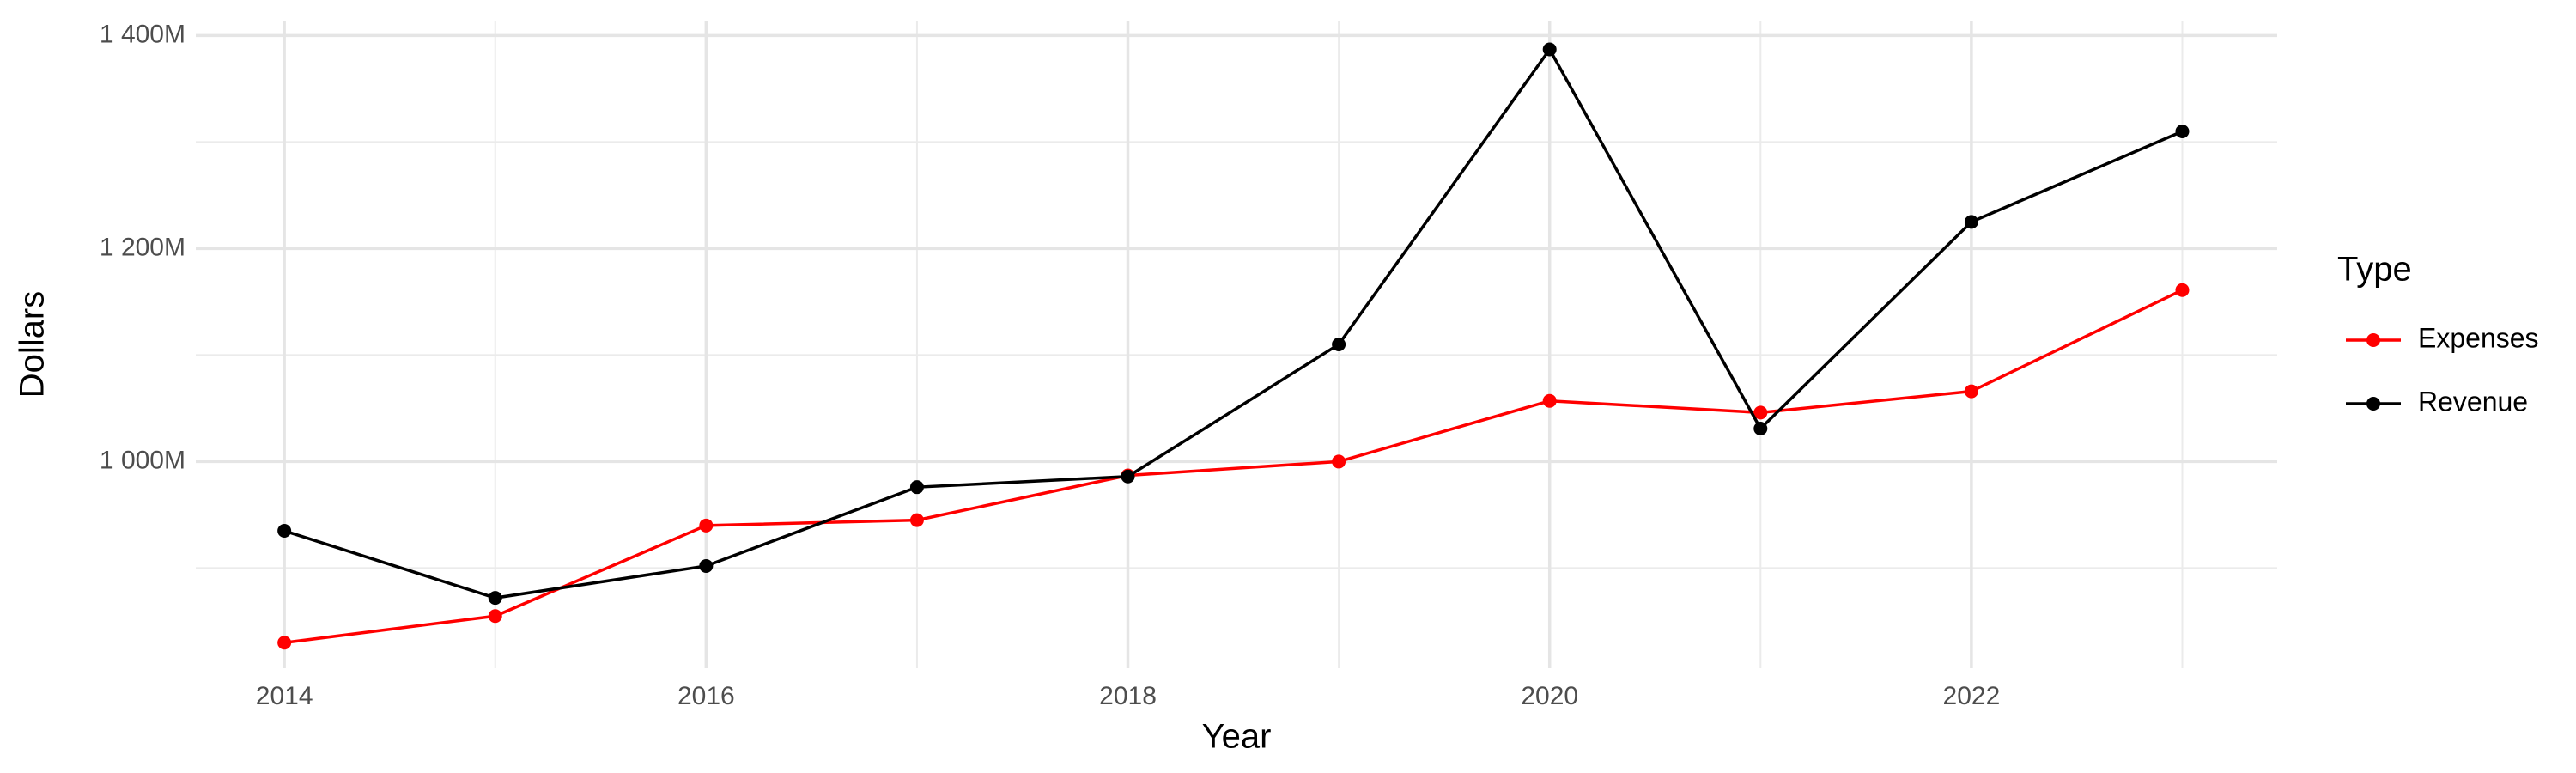 This screenshot has height=773, width=2576. Describe the element at coordinates (143, 460) in the screenshot. I see `y-tick-label: 1 000M` at that location.